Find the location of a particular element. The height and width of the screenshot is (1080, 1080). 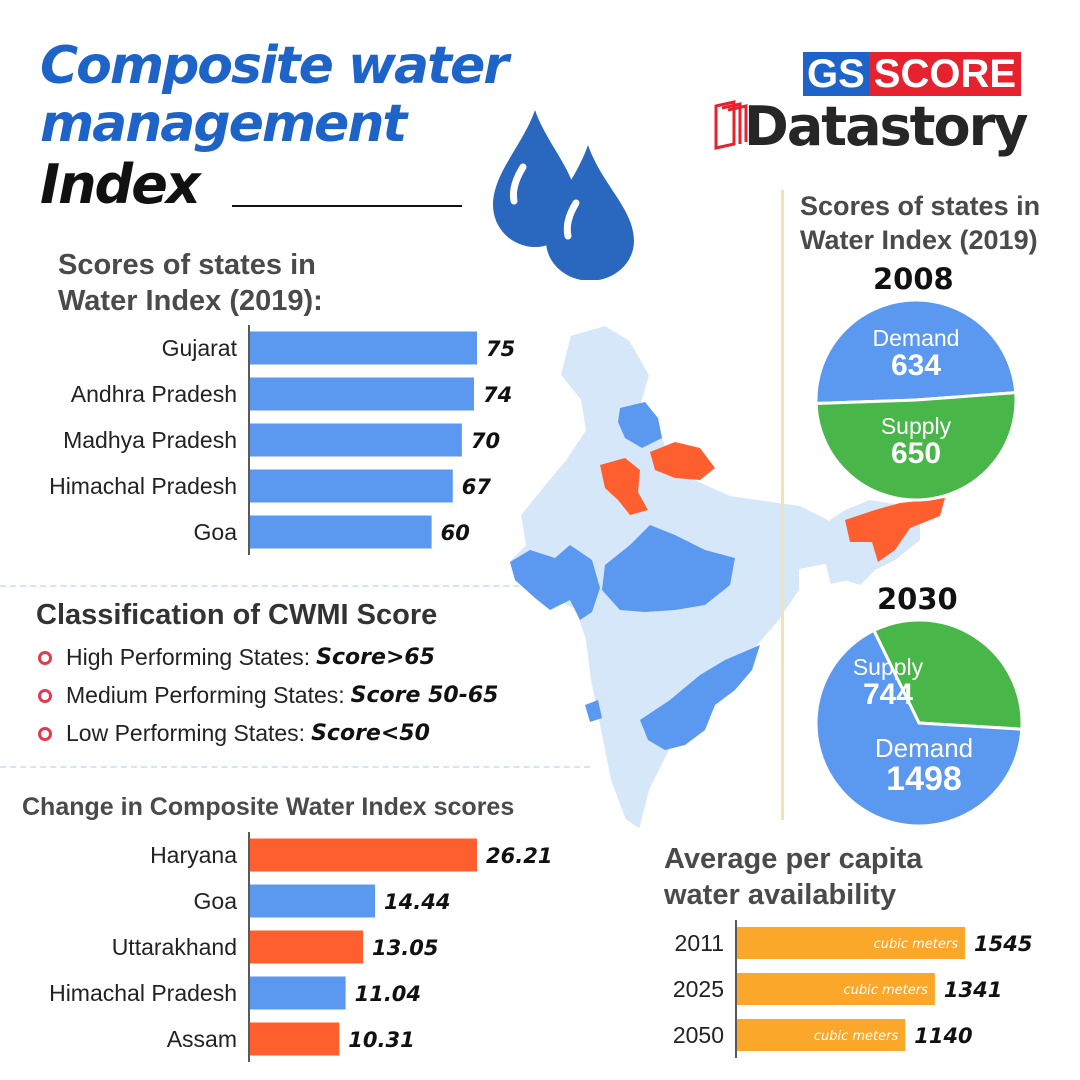

classification-label: Medium Performing States: is located at coordinates (205, 695).